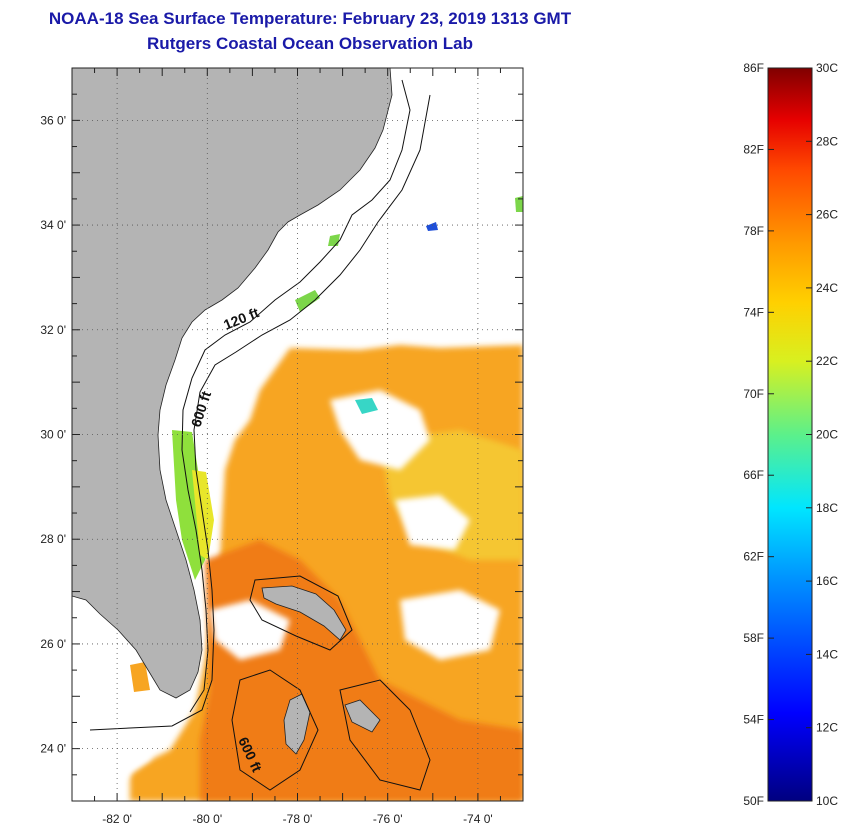  Describe the element at coordinates (207, 819) in the screenshot. I see `x-tick-label: -80 0'` at that location.